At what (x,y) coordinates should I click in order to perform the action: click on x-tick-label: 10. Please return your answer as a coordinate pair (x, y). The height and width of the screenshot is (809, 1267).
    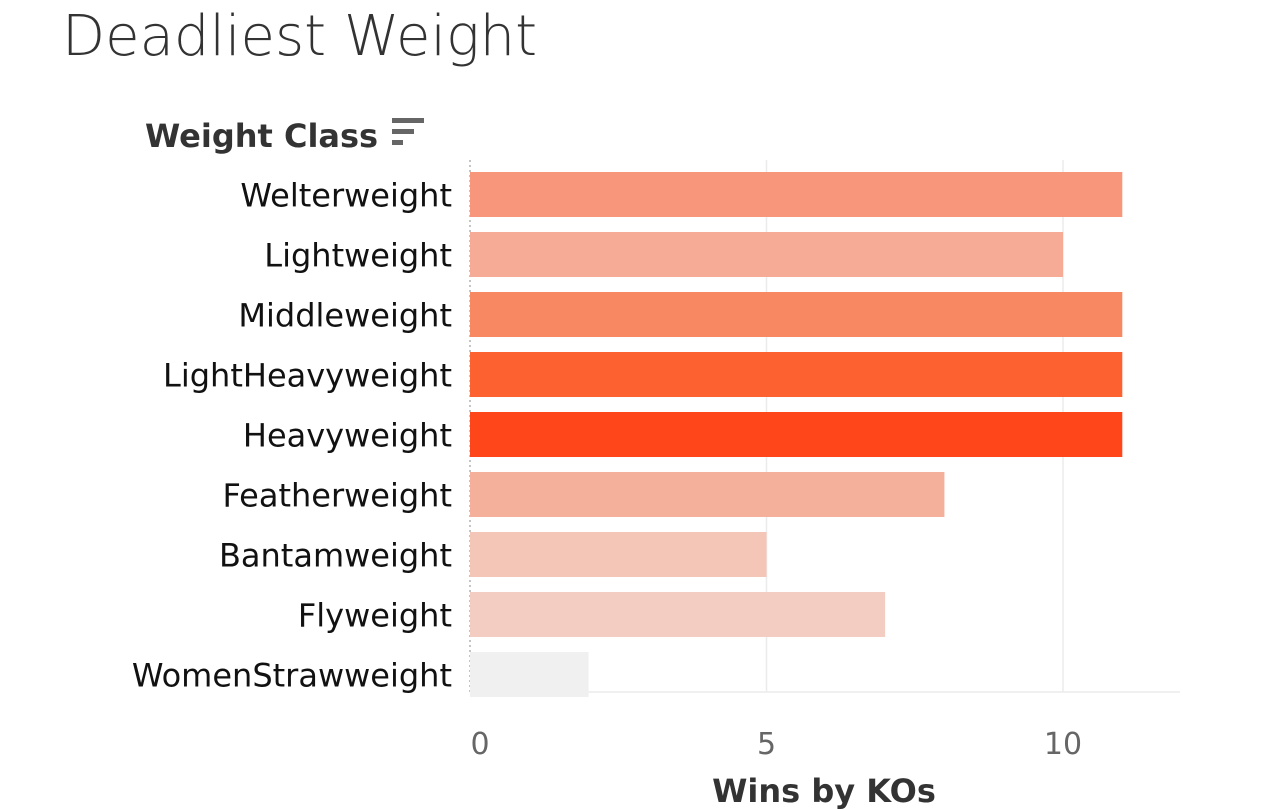
    Looking at the image, I should click on (1063, 744).